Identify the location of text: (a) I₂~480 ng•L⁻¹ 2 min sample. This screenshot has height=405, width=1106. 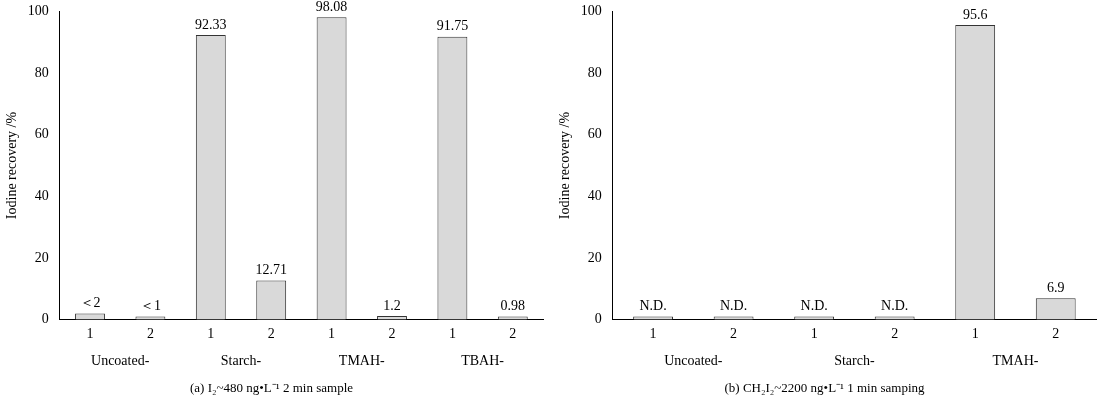
(271, 387).